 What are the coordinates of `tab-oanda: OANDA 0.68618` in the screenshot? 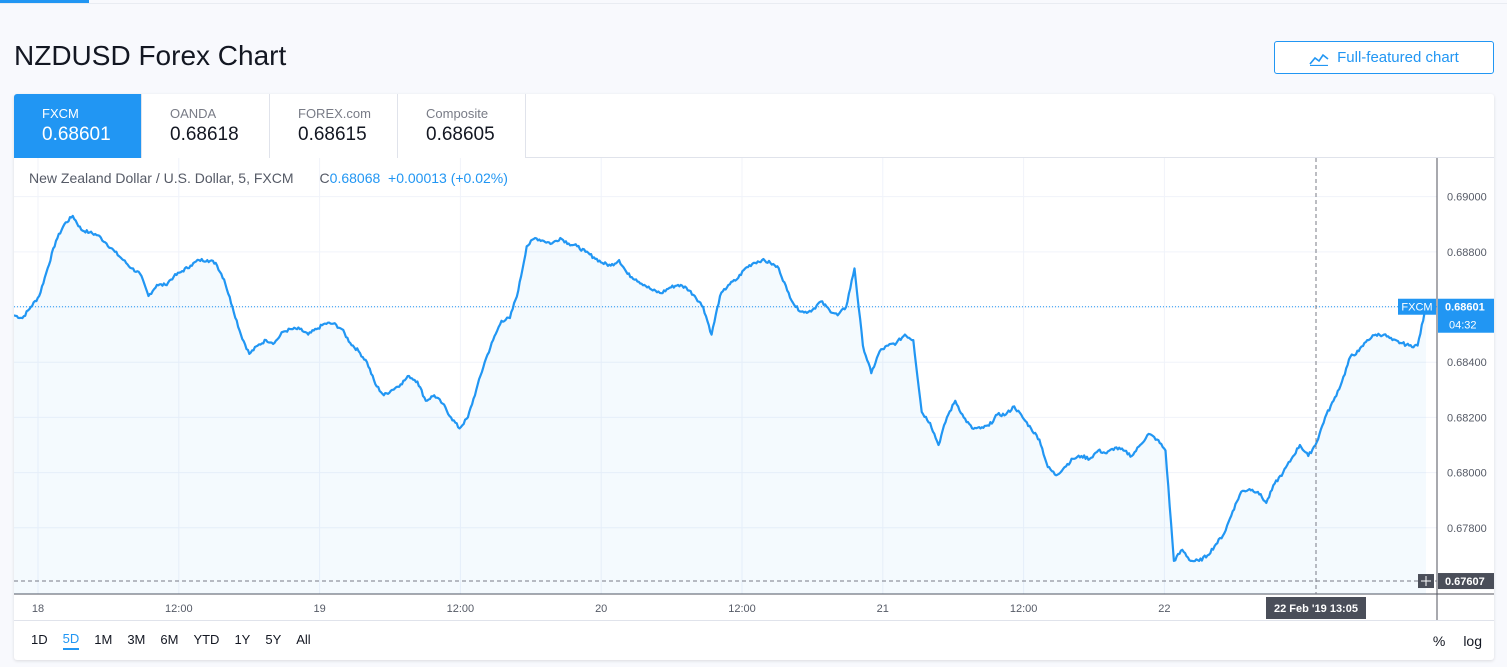 It's located at (206, 126).